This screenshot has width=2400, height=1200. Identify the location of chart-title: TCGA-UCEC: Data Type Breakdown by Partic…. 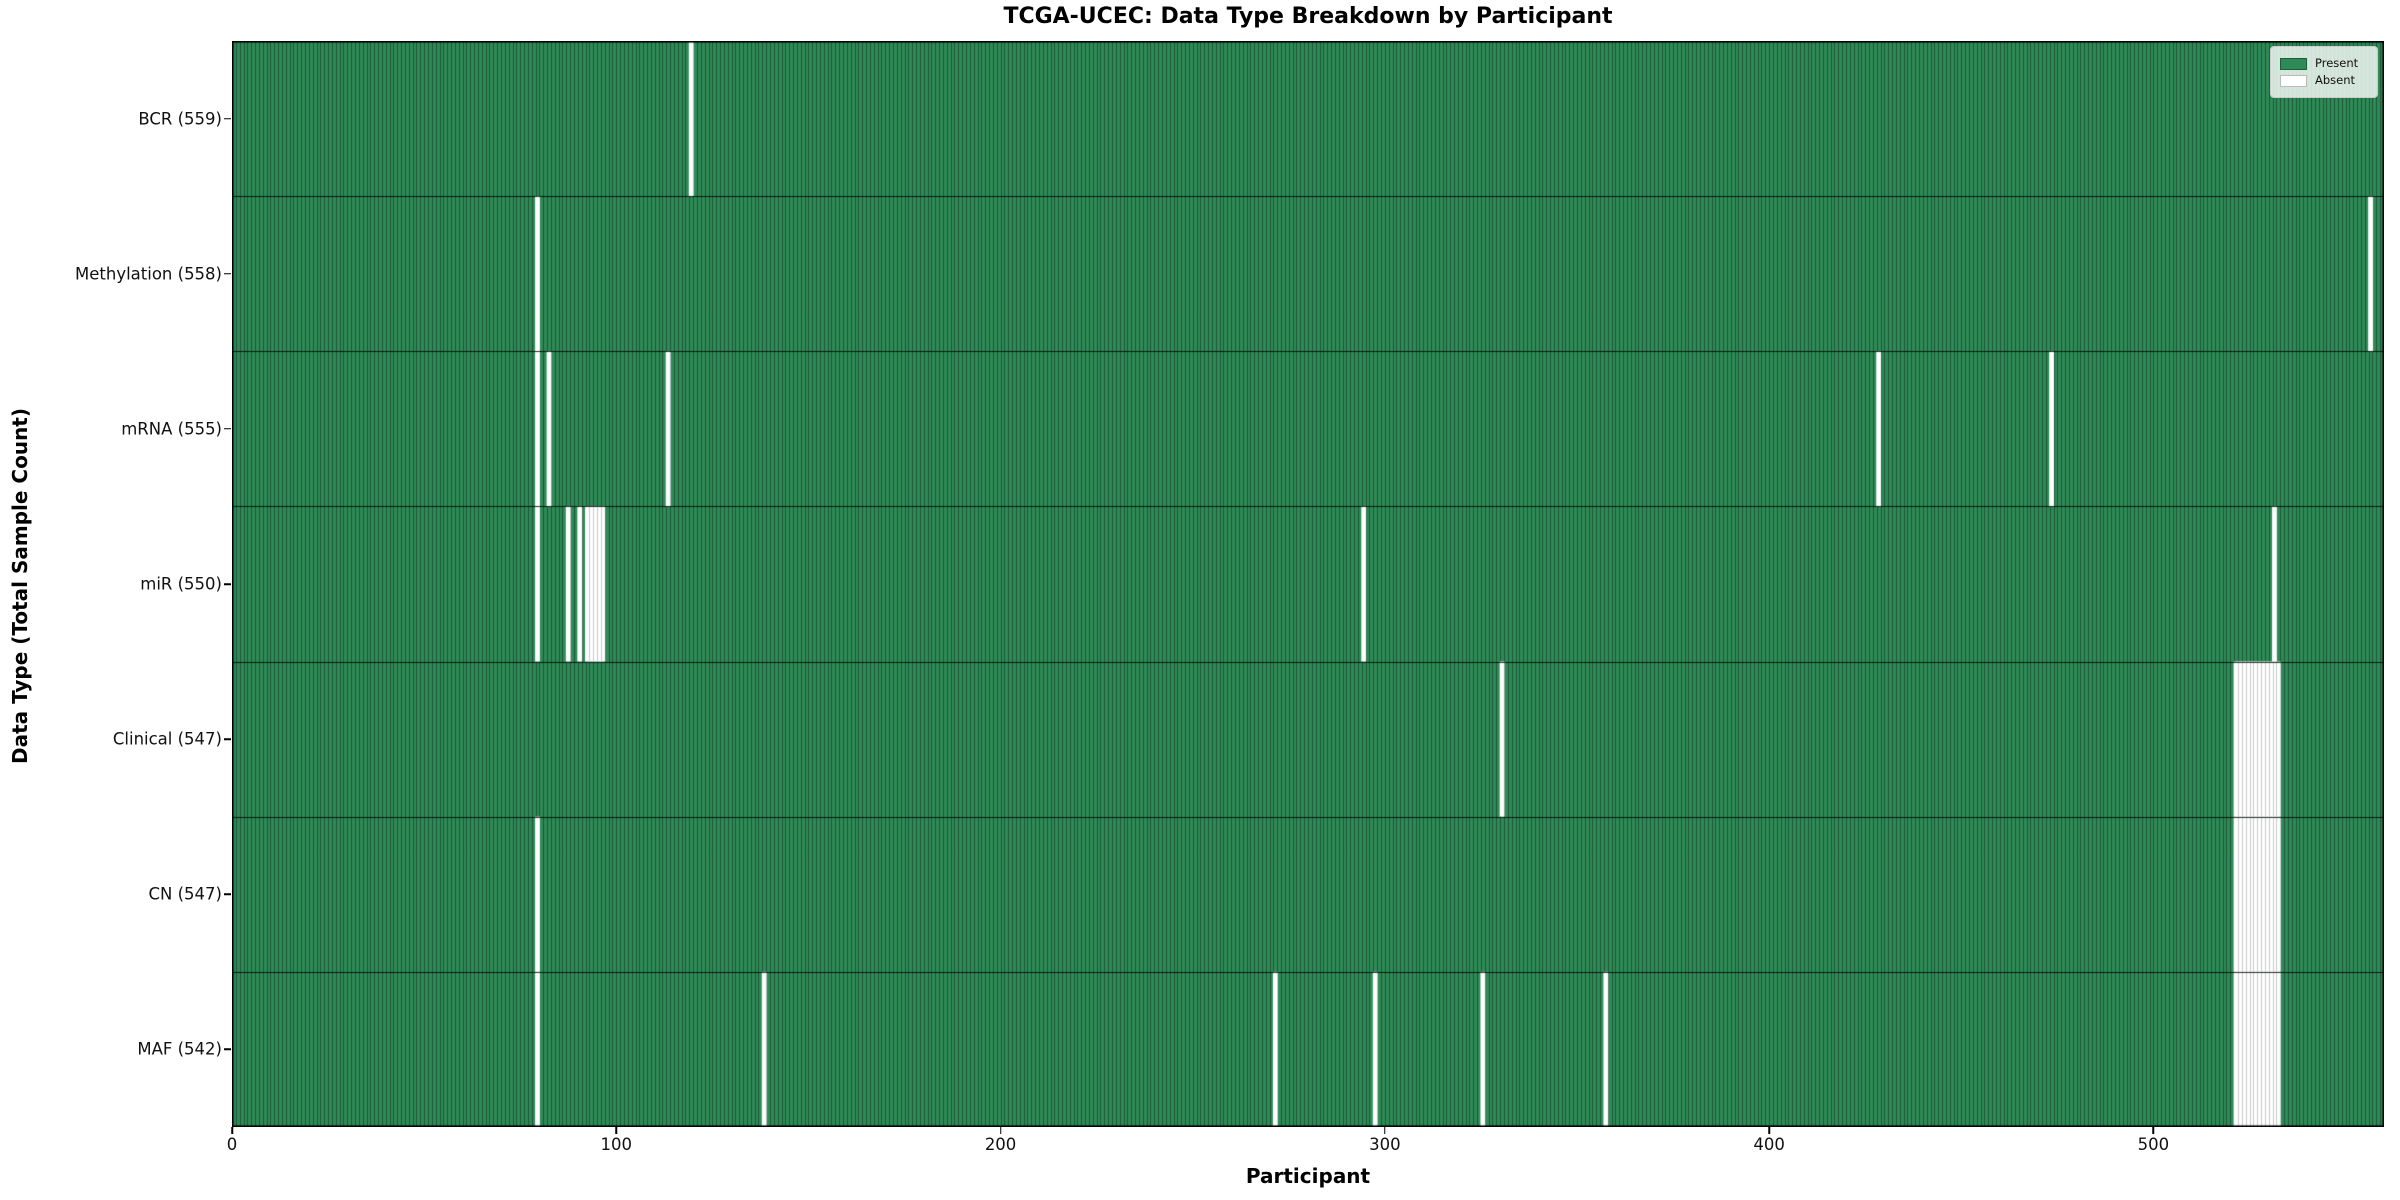
(1308, 16).